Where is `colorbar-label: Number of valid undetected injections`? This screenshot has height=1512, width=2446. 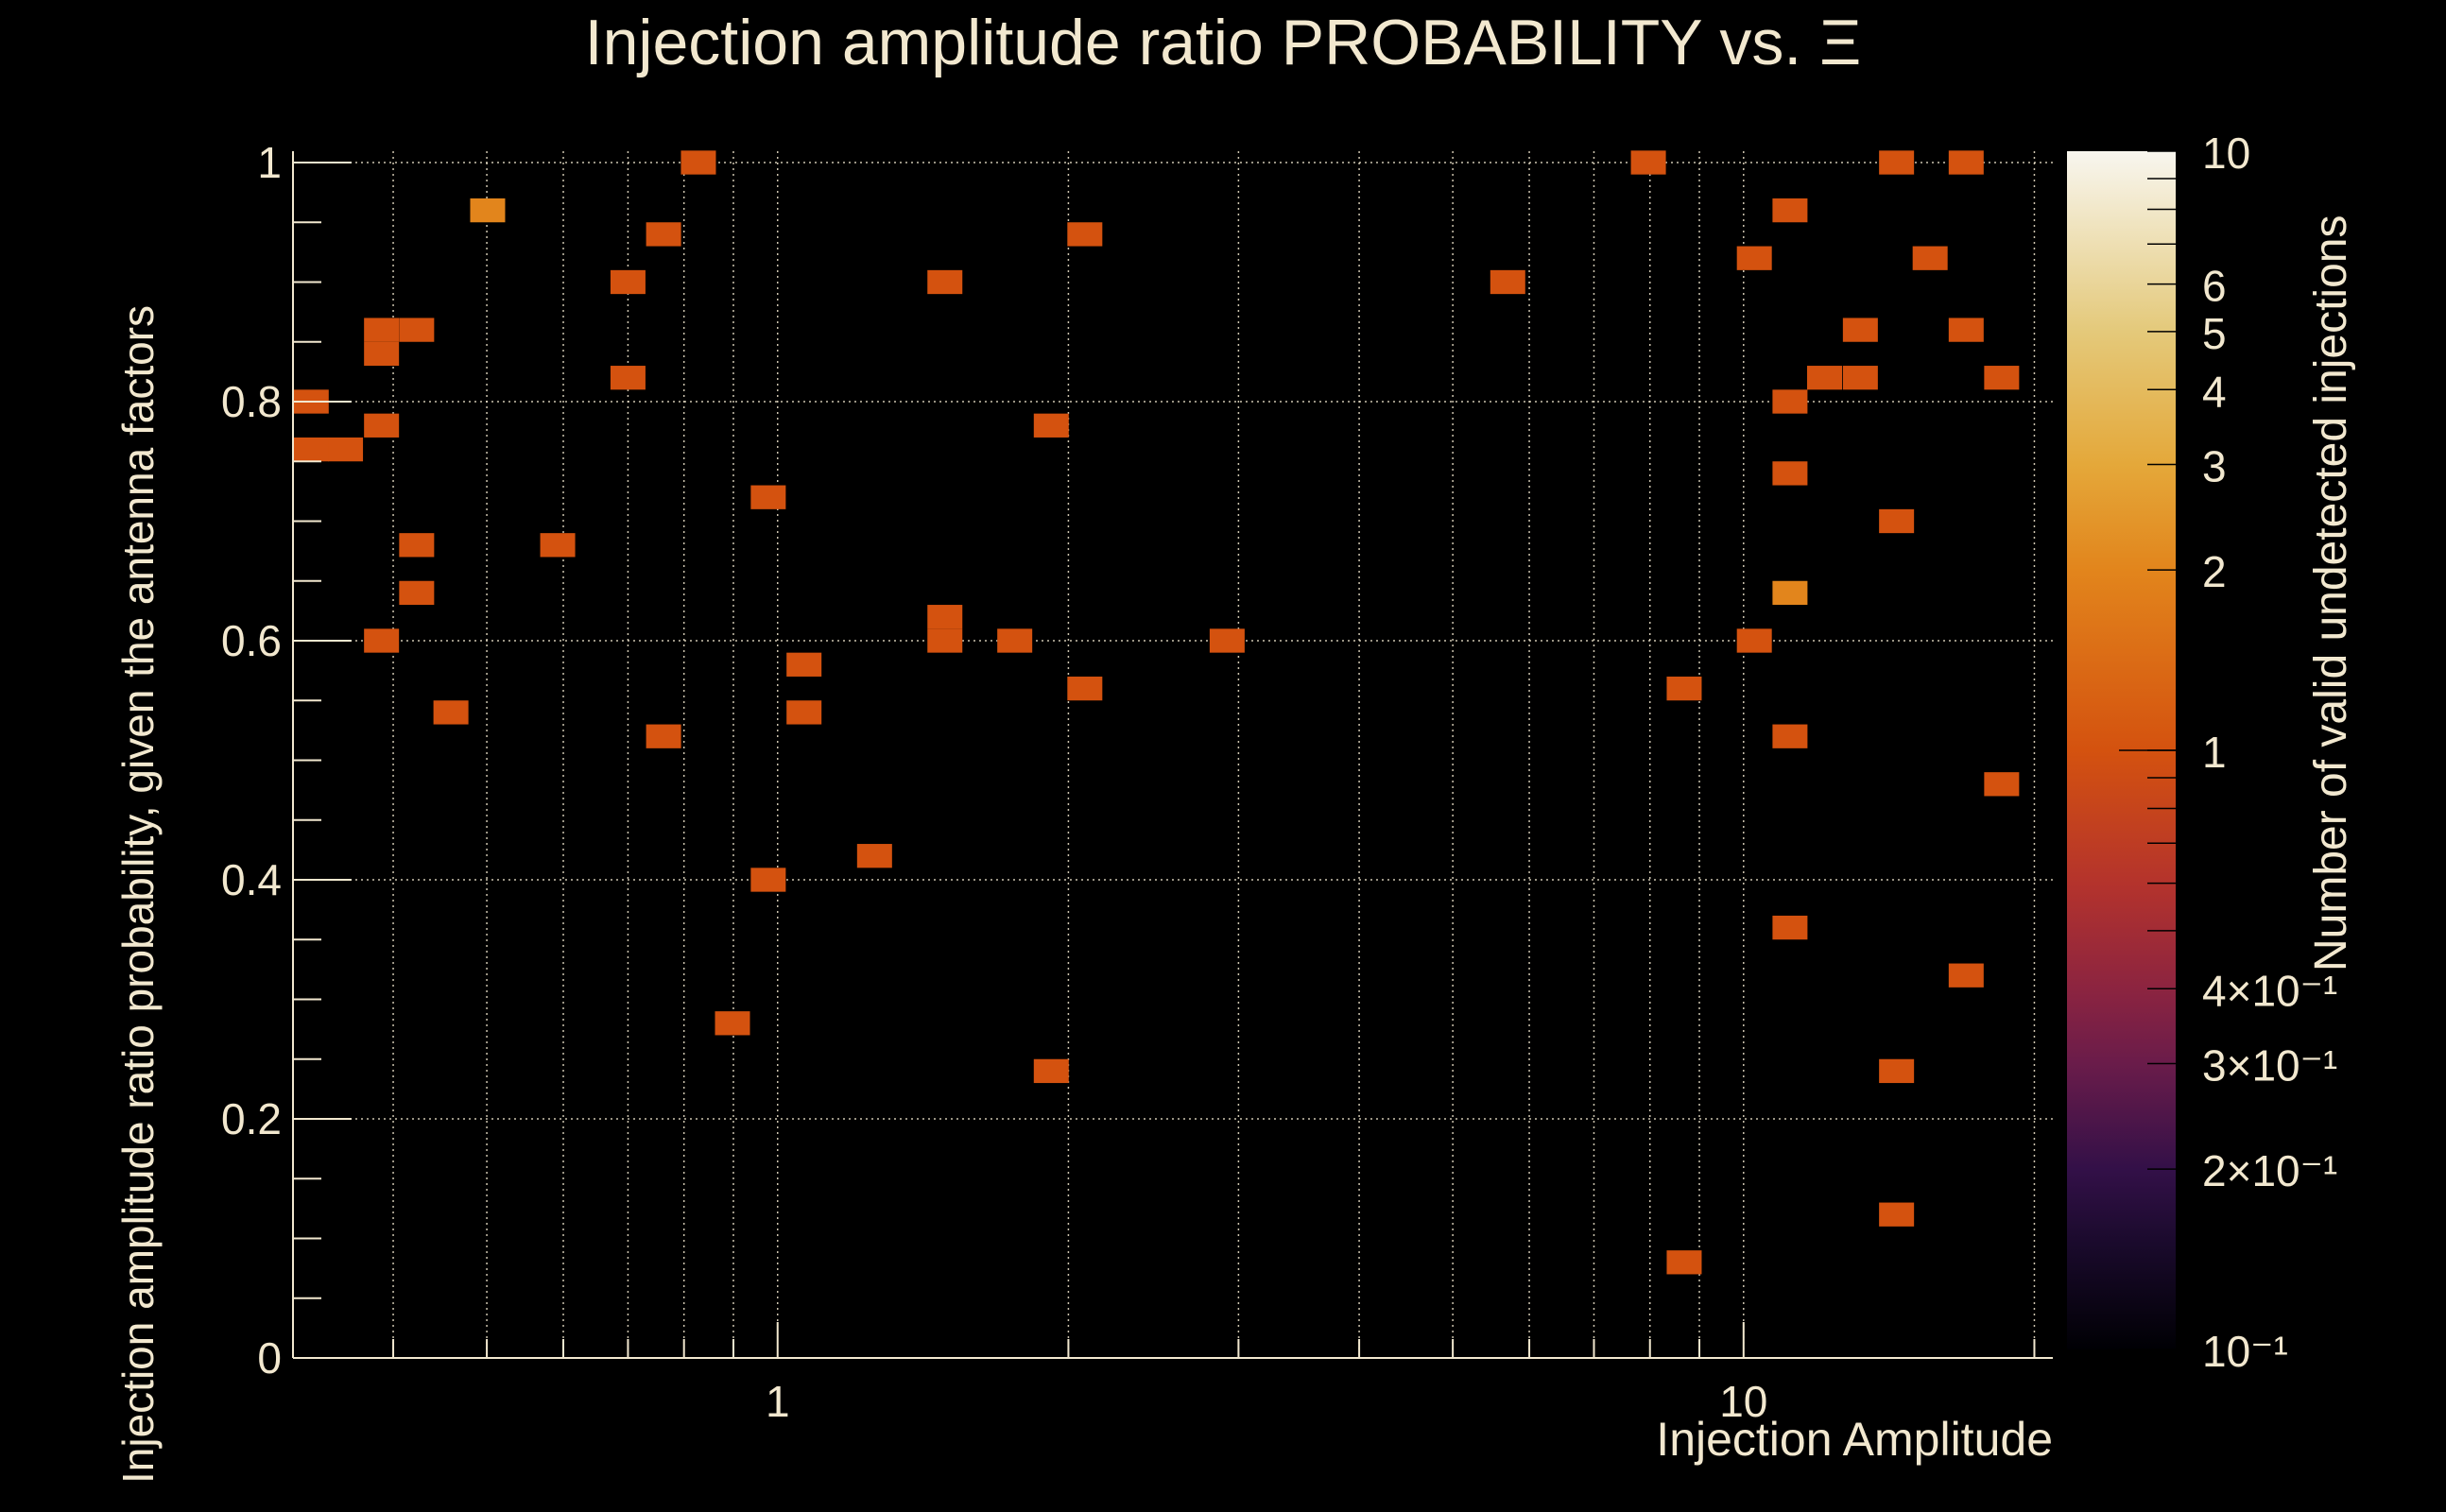
colorbar-label: Number of valid undetected injections is located at coordinates (2331, 593).